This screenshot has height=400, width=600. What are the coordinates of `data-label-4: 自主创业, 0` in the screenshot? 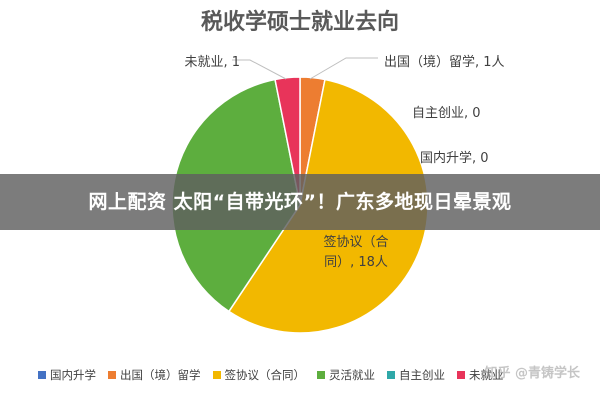 It's located at (446, 113).